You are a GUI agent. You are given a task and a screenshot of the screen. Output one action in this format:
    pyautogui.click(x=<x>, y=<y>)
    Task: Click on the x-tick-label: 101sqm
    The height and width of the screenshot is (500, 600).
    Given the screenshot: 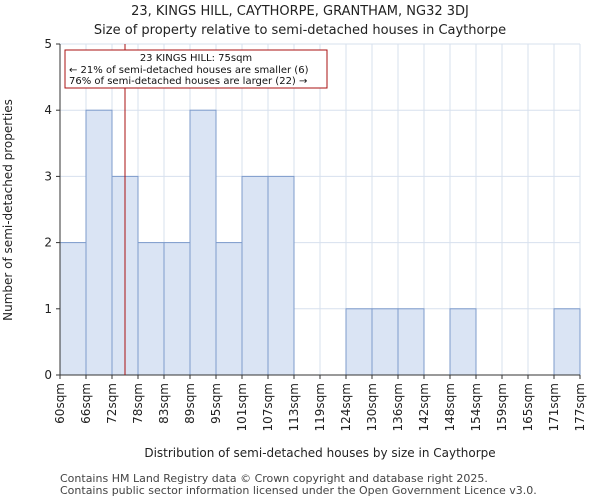 What is the action you would take?
    pyautogui.click(x=242, y=407)
    